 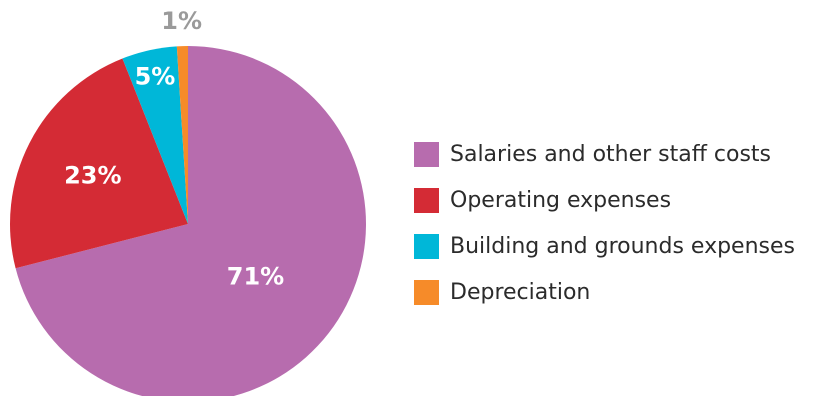 What do you see at coordinates (622, 246) in the screenshot?
I see `legend-label: Building and grounds expenses` at bounding box center [622, 246].